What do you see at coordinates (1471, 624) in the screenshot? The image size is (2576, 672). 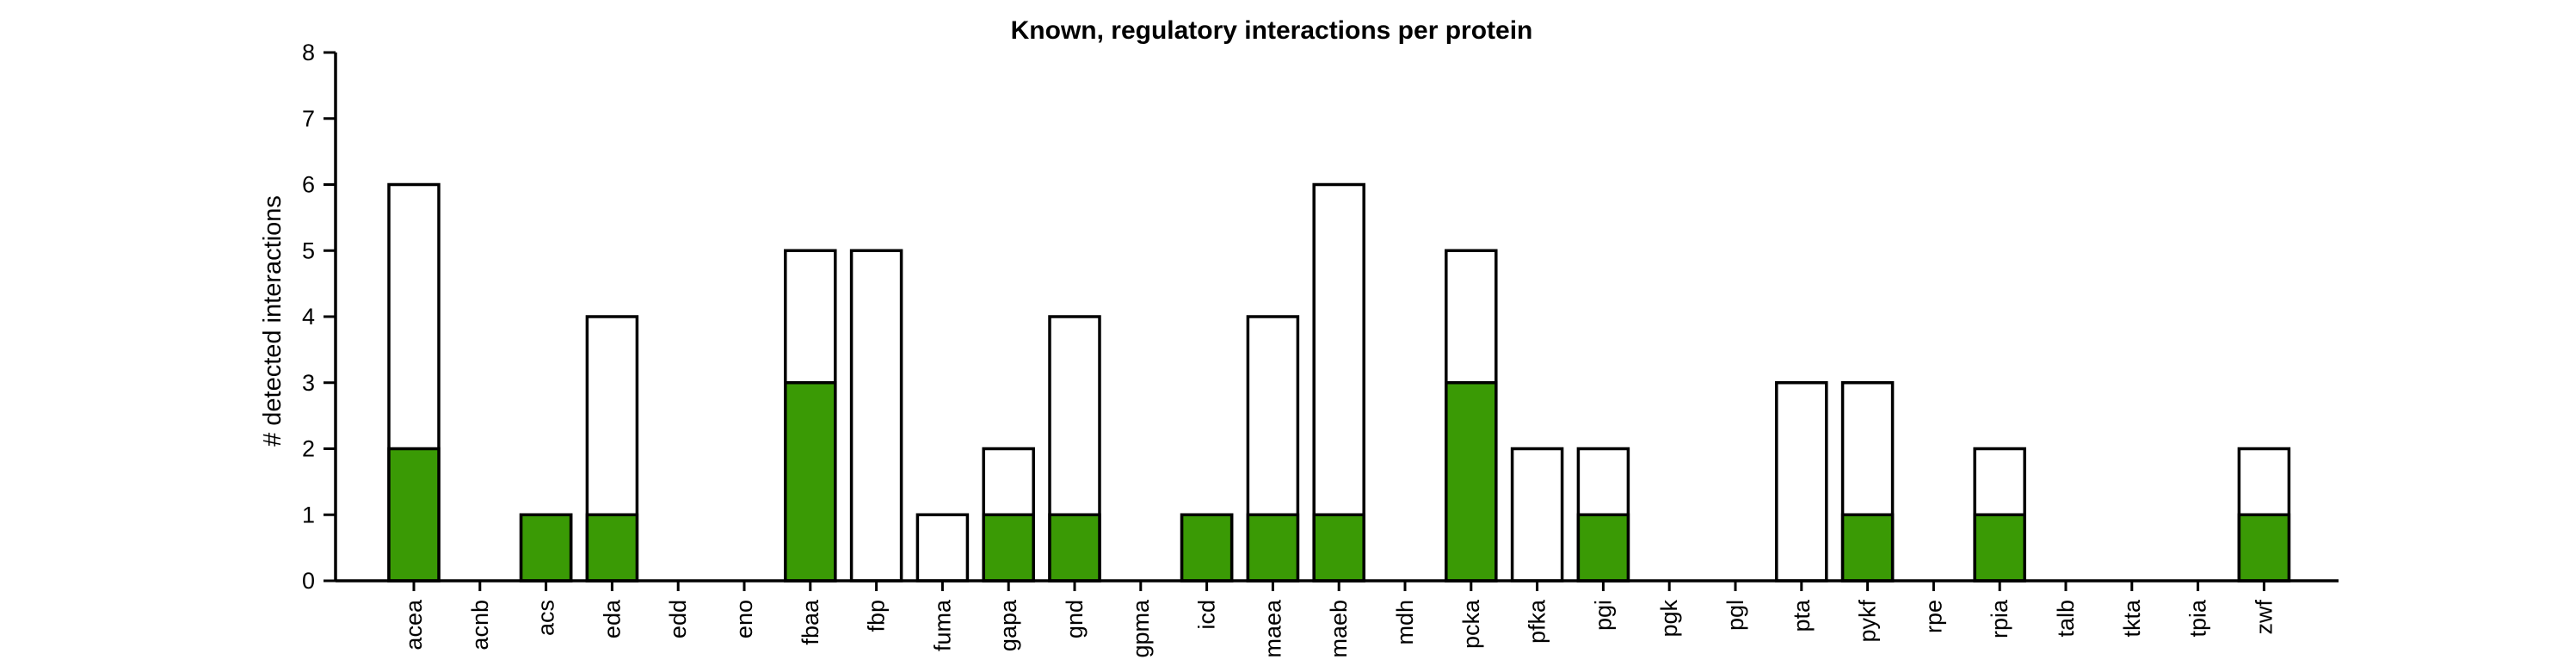 I see `x-tick-label-pcka: pcka` at bounding box center [1471, 624].